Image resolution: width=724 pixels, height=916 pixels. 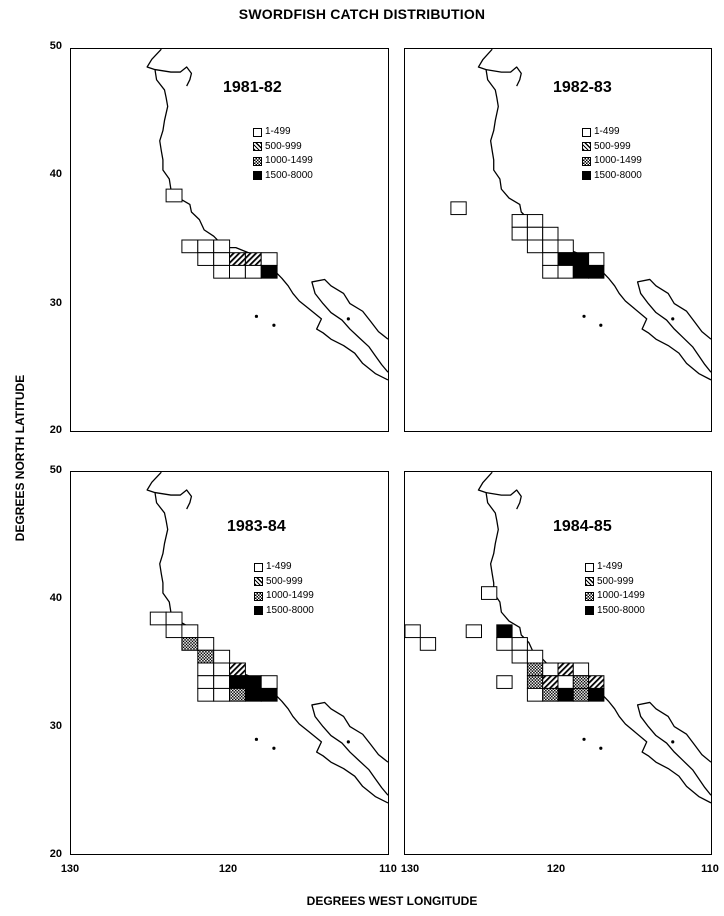 What do you see at coordinates (349, 748) in the screenshot?
I see `gulf-coastline` at bounding box center [349, 748].